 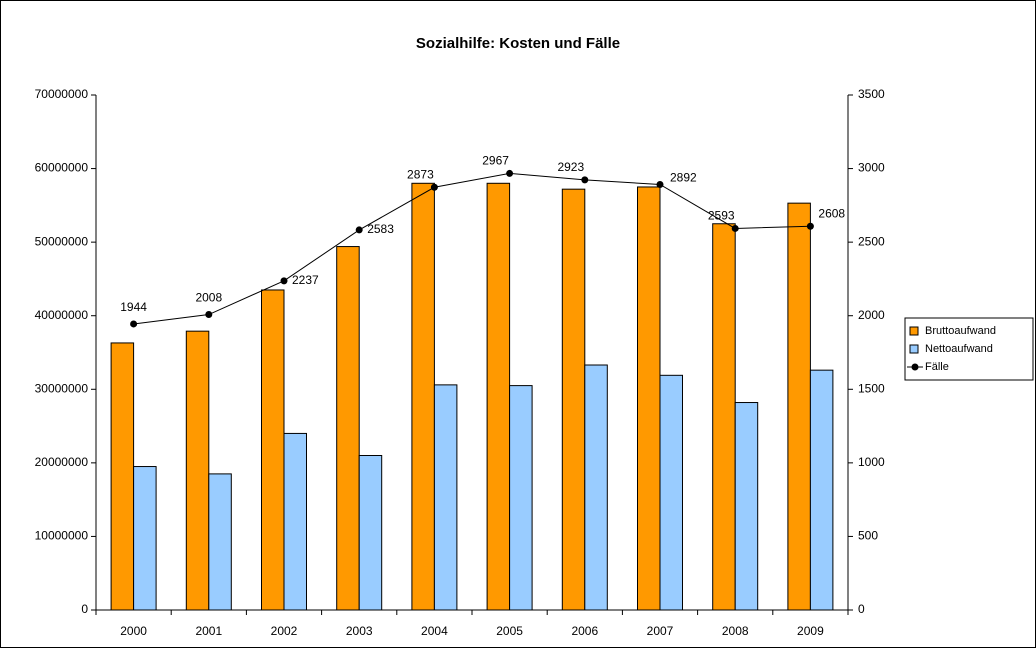 I want to click on x-tick-label: 2004, so click(x=434, y=631).